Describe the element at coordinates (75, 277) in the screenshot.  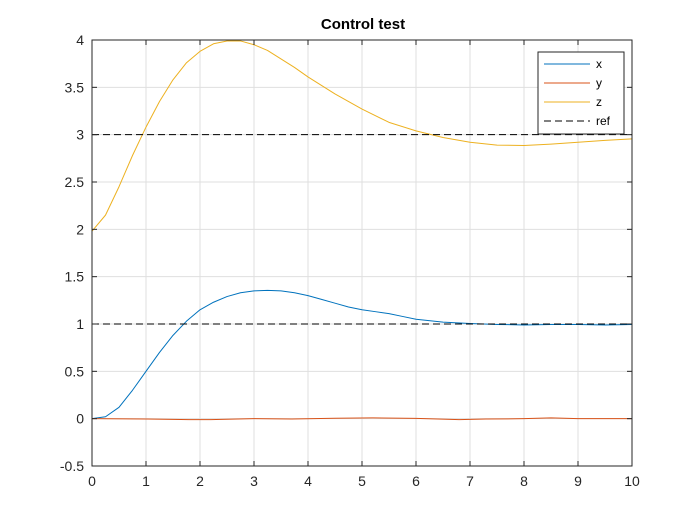
I see `y-tick-label: 1.5` at that location.